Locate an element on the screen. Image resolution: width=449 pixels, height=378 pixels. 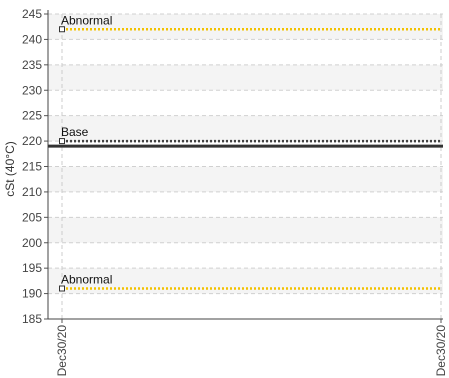
y-tick-label: 185 is located at coordinates (32, 319).